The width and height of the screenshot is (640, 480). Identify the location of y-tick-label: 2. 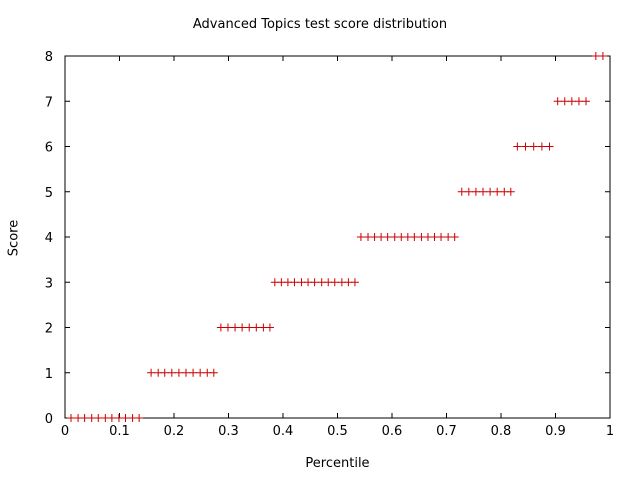
(49, 329).